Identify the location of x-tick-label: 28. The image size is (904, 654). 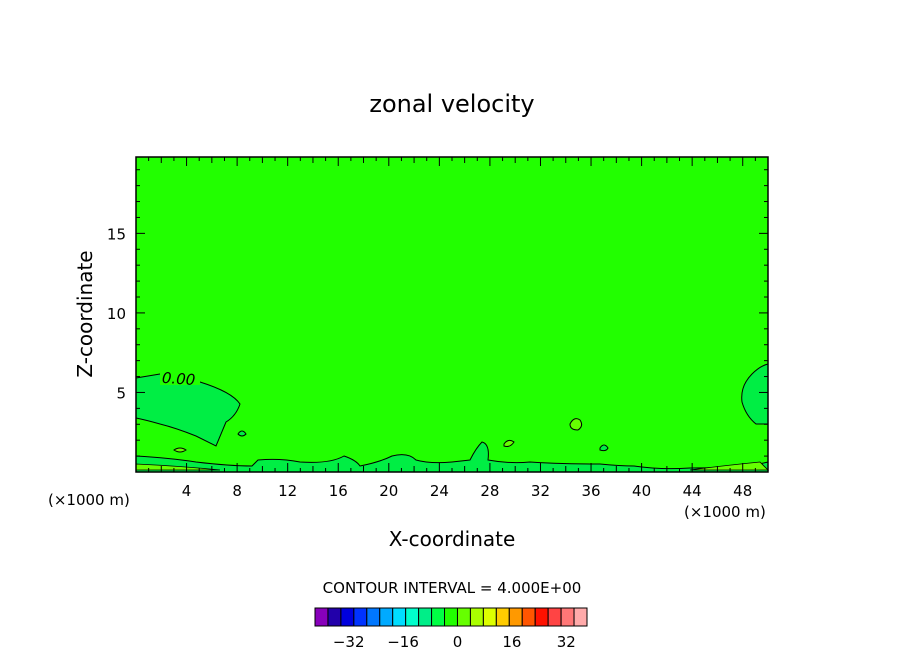
(489, 491).